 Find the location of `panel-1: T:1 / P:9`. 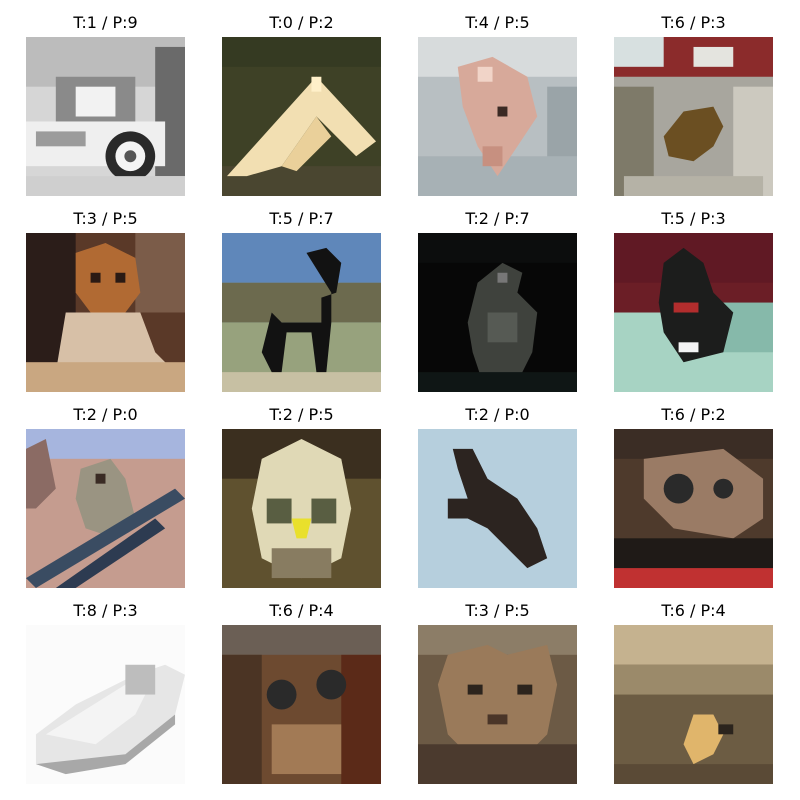

panel-1: T:1 / P:9 is located at coordinates (105, 103).